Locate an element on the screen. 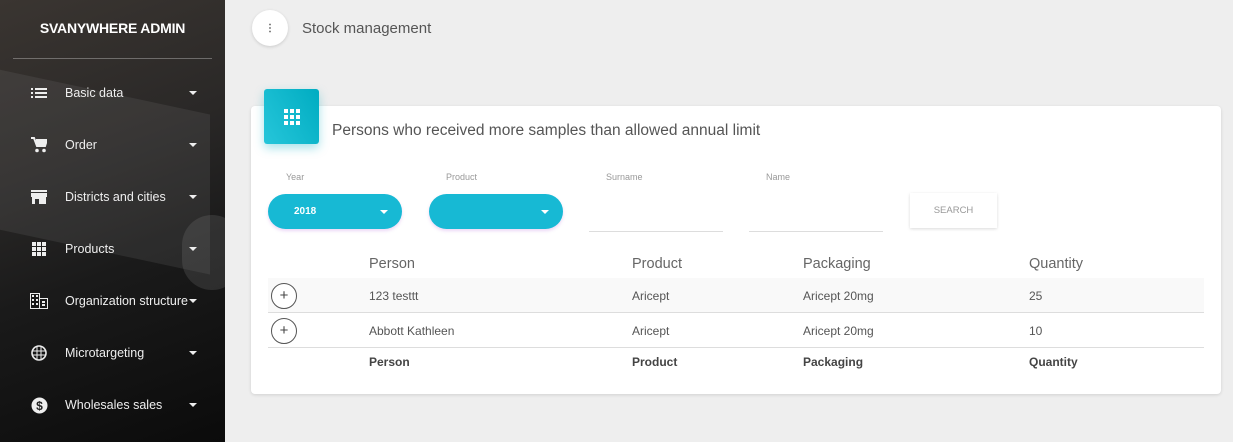 The height and width of the screenshot is (442, 1233). product-select is located at coordinates (496, 211).